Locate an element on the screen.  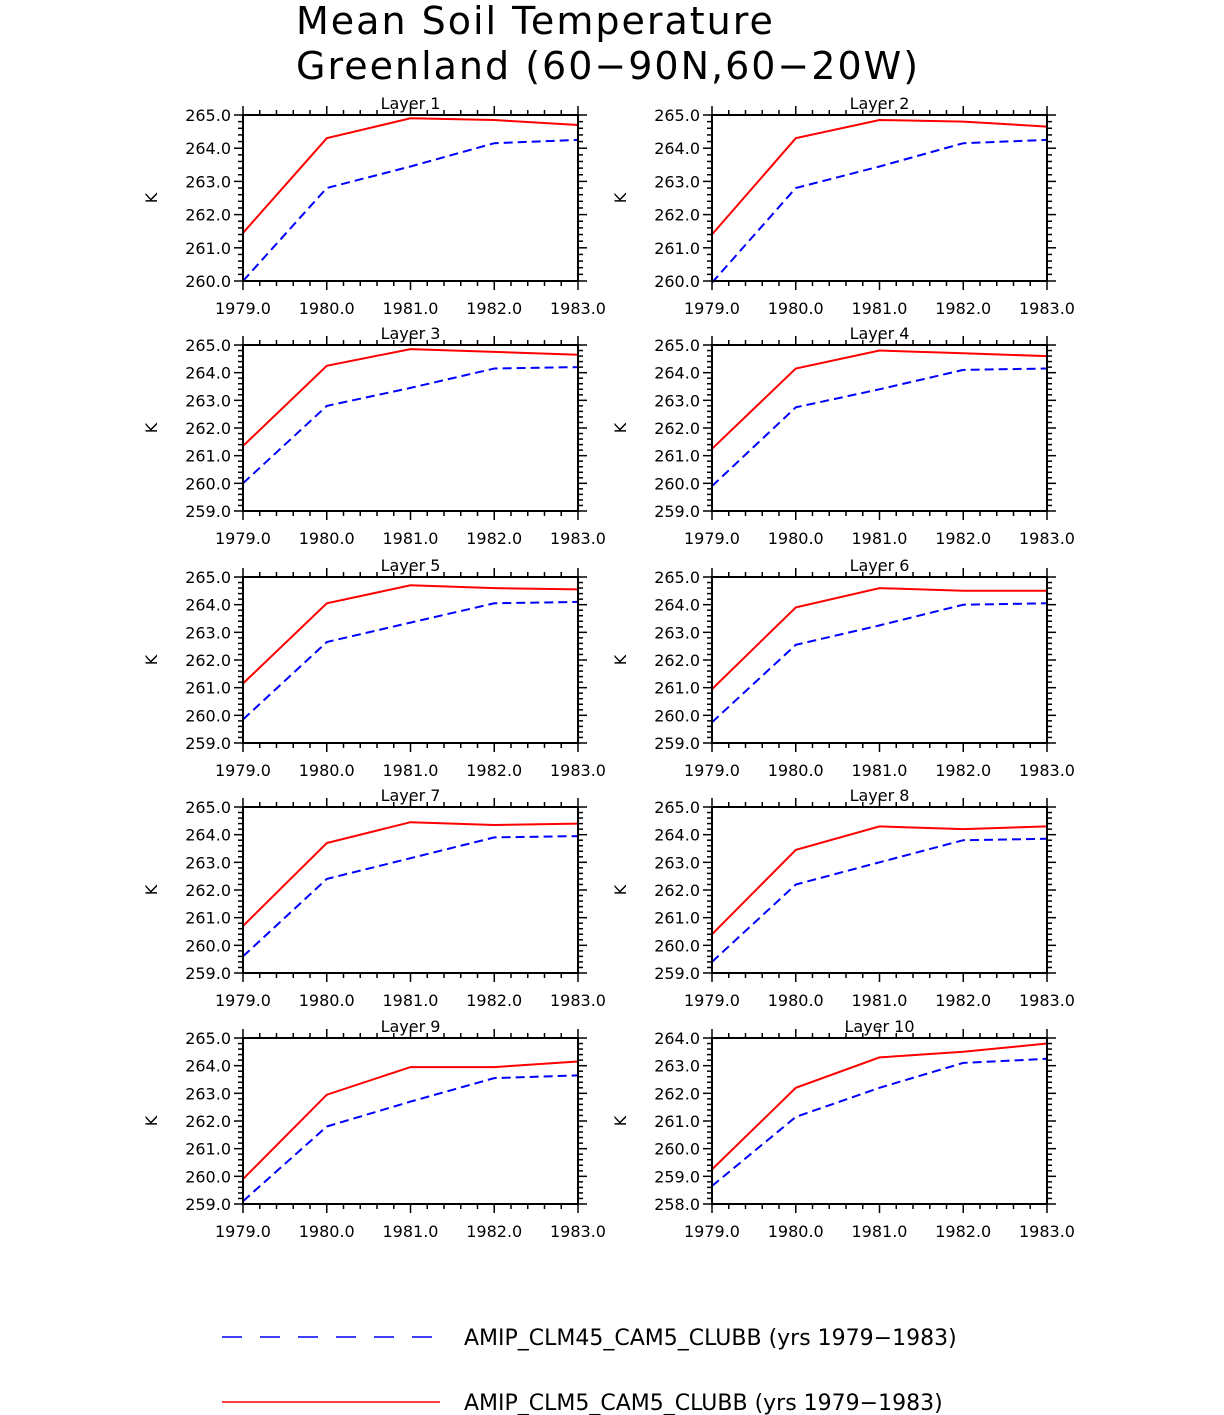
legend-label: AMIP_CLM5_CAM5_CLUBB (yrs 1979−1983) is located at coordinates (703, 1403).